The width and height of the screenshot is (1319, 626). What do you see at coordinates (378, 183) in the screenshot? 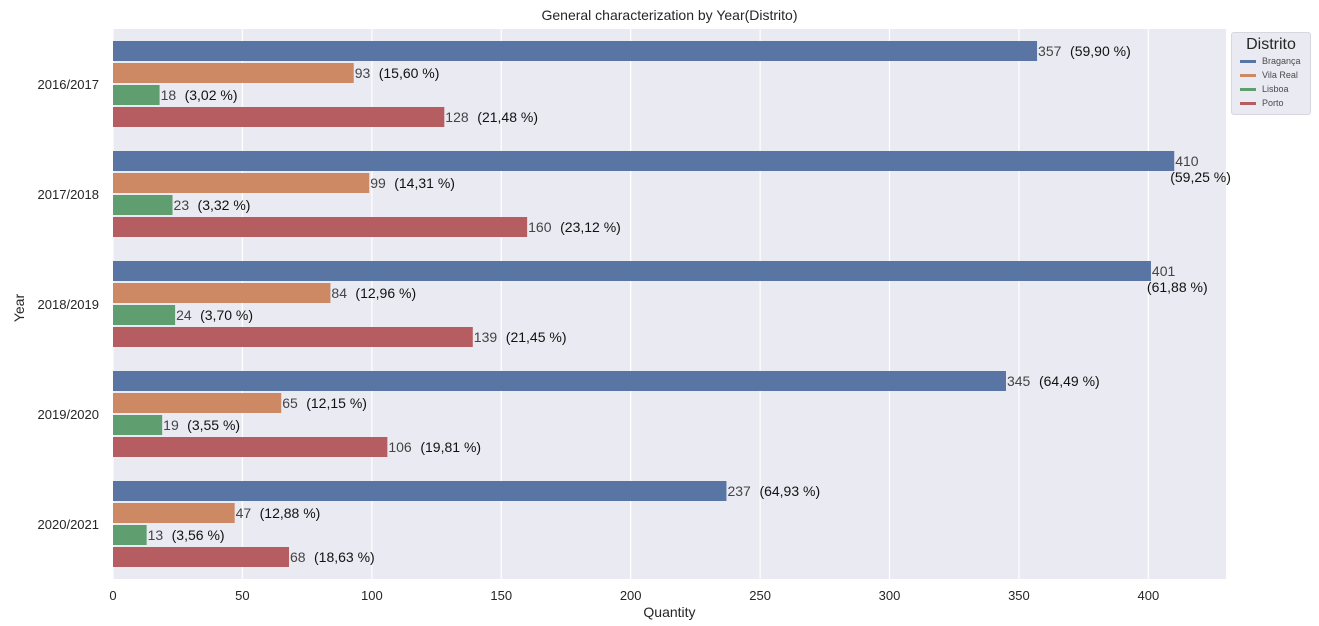
I see `bar-value-label: 99` at bounding box center [378, 183].